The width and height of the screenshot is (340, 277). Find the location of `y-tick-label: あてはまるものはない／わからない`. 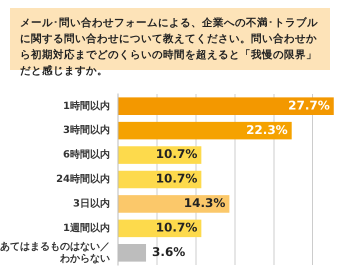

y-tick-label: あてはまるものはない／わからない is located at coordinates (55, 252).